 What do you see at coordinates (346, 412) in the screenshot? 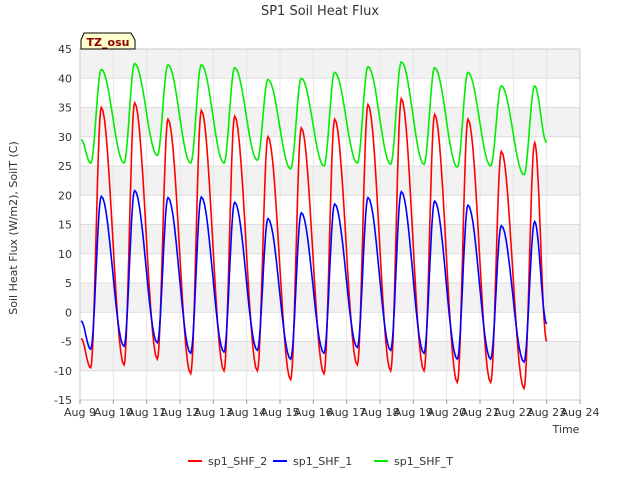
I see `x-tick-label: Aug 17` at bounding box center [346, 412].